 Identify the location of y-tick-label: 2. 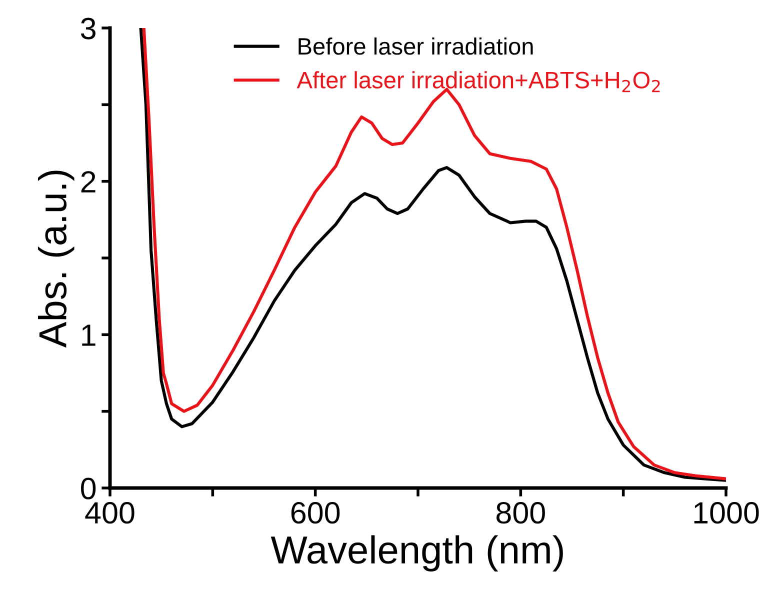
(88, 181).